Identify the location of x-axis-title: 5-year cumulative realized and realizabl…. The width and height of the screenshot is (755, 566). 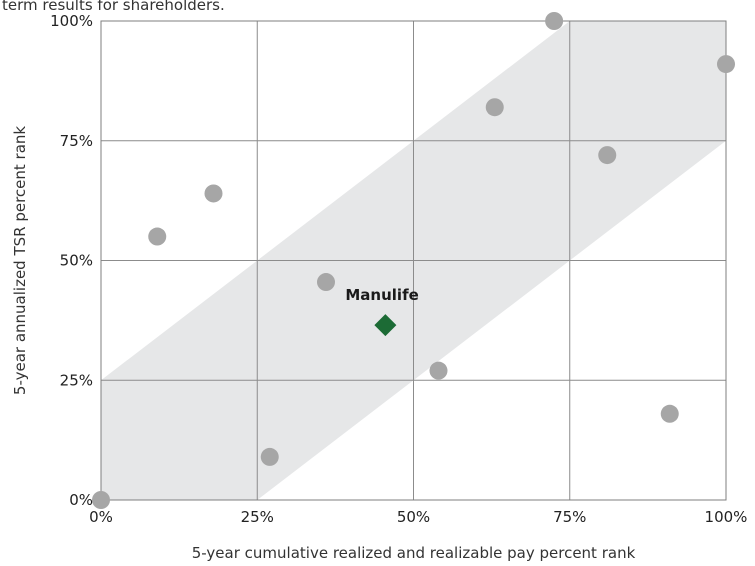
(414, 553).